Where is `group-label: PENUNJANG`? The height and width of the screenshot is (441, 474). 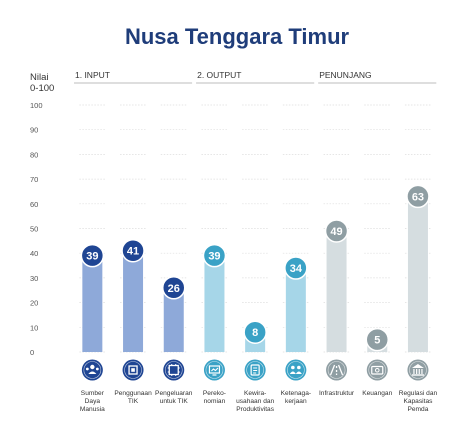 group-label: PENUNJANG is located at coordinates (345, 75).